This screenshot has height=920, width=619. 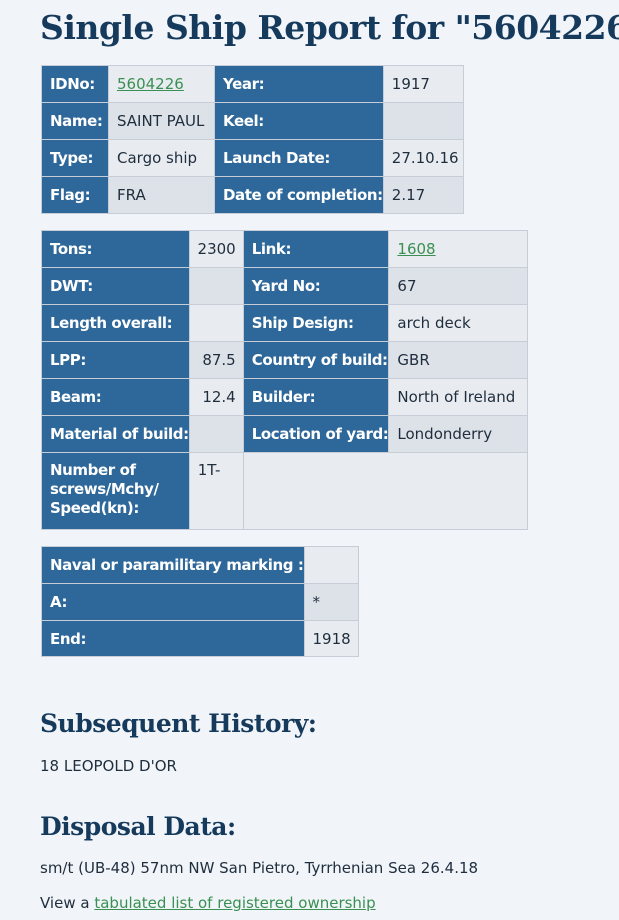 What do you see at coordinates (316, 360) in the screenshot?
I see `country-of-build-label: Country of build:` at bounding box center [316, 360].